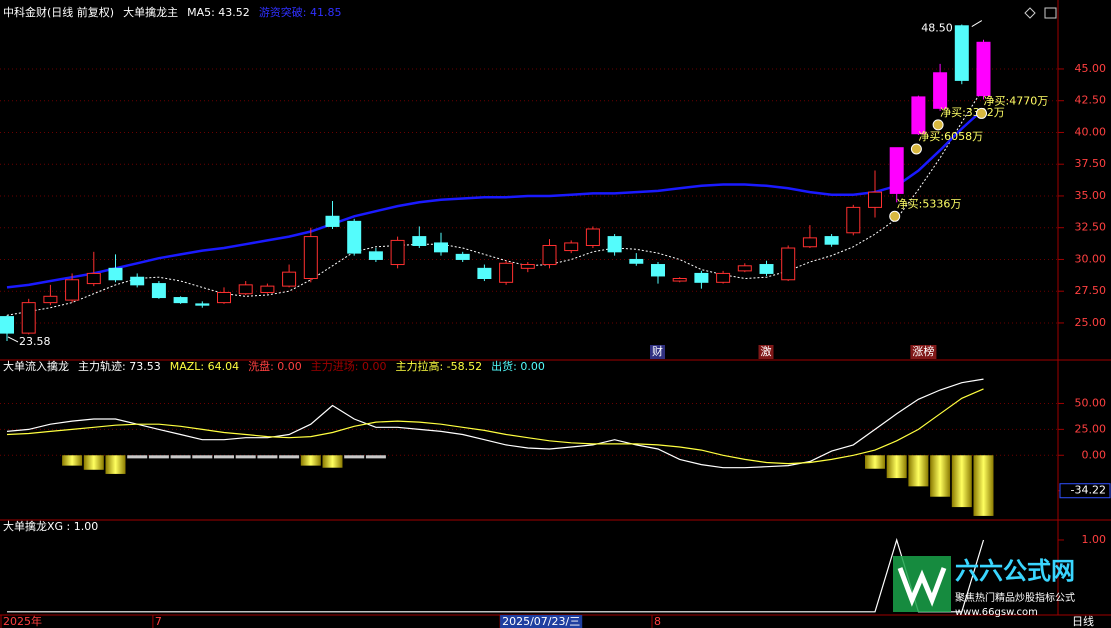 The width and height of the screenshot is (1111, 628). Describe the element at coordinates (1091, 290) in the screenshot. I see `y-tick-label: 27.50` at that location.